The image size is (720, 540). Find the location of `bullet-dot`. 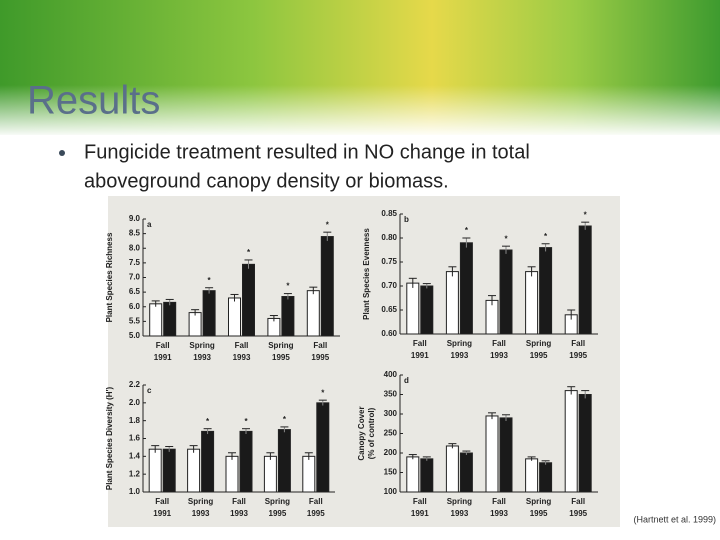

bullet-dot is located at coordinates (62, 153).